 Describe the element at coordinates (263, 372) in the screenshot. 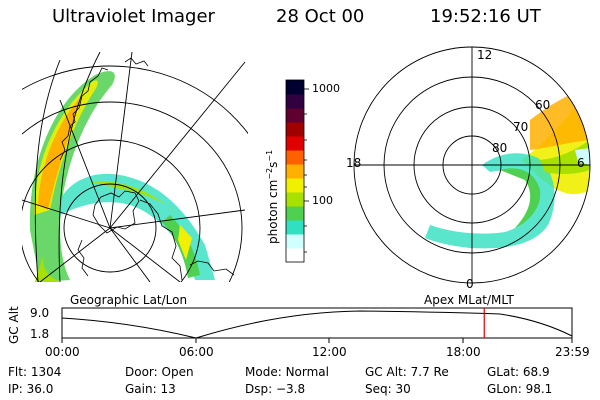

I see `mode-label: Mode:` at that location.